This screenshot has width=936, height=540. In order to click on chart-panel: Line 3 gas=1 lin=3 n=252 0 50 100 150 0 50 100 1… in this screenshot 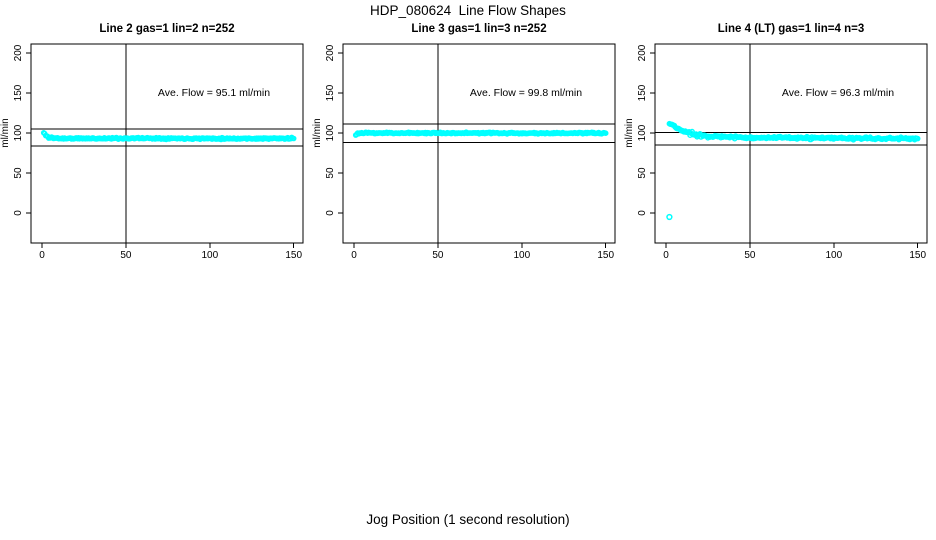, I will do `click(464, 142)`.